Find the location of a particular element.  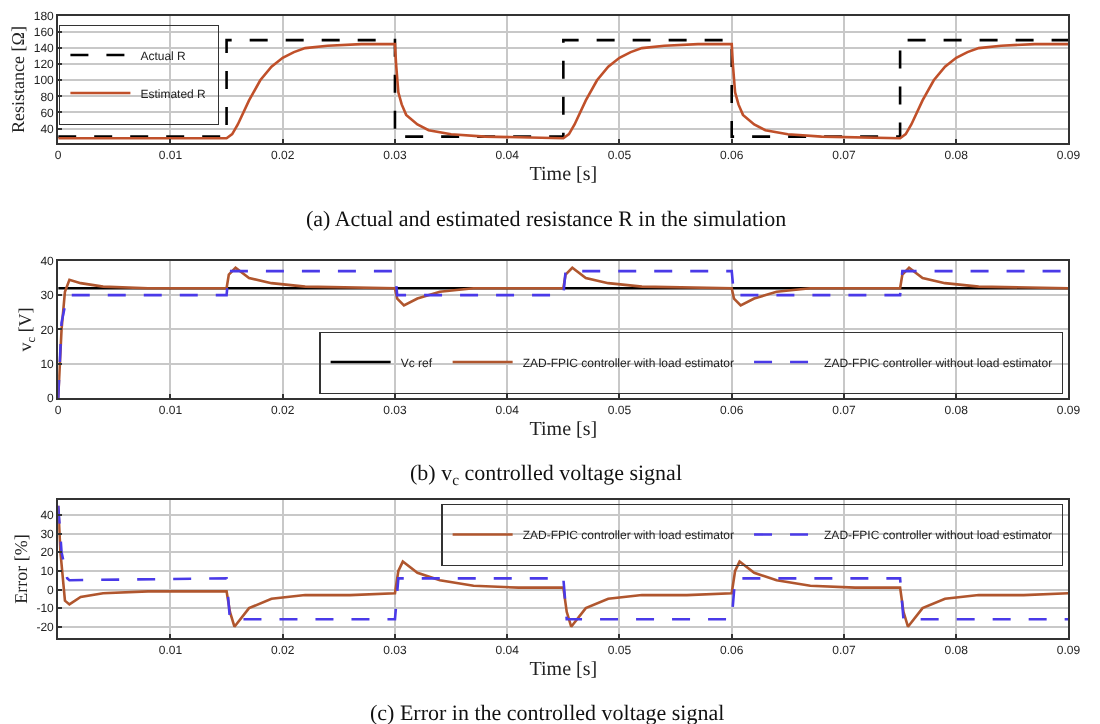

y-axis-title: Error [%] is located at coordinates (21, 569).